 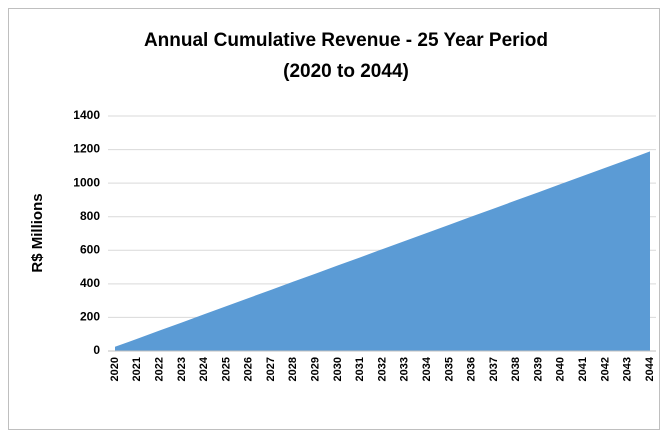 I want to click on x-tick-label: 2036, so click(x=472, y=369).